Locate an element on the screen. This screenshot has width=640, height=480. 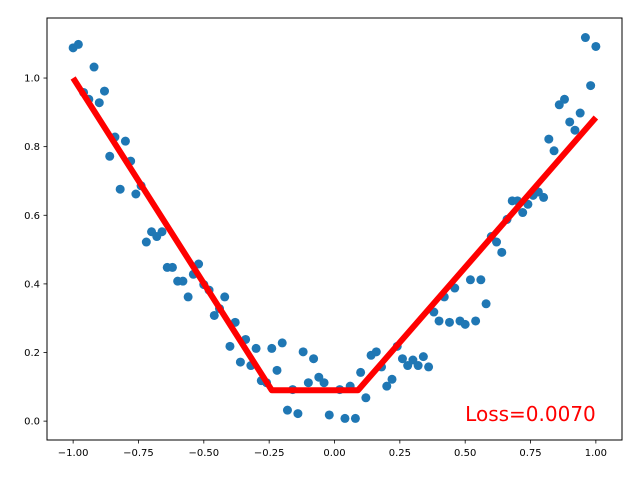
x-tick-label: 0.50 is located at coordinates (465, 453).